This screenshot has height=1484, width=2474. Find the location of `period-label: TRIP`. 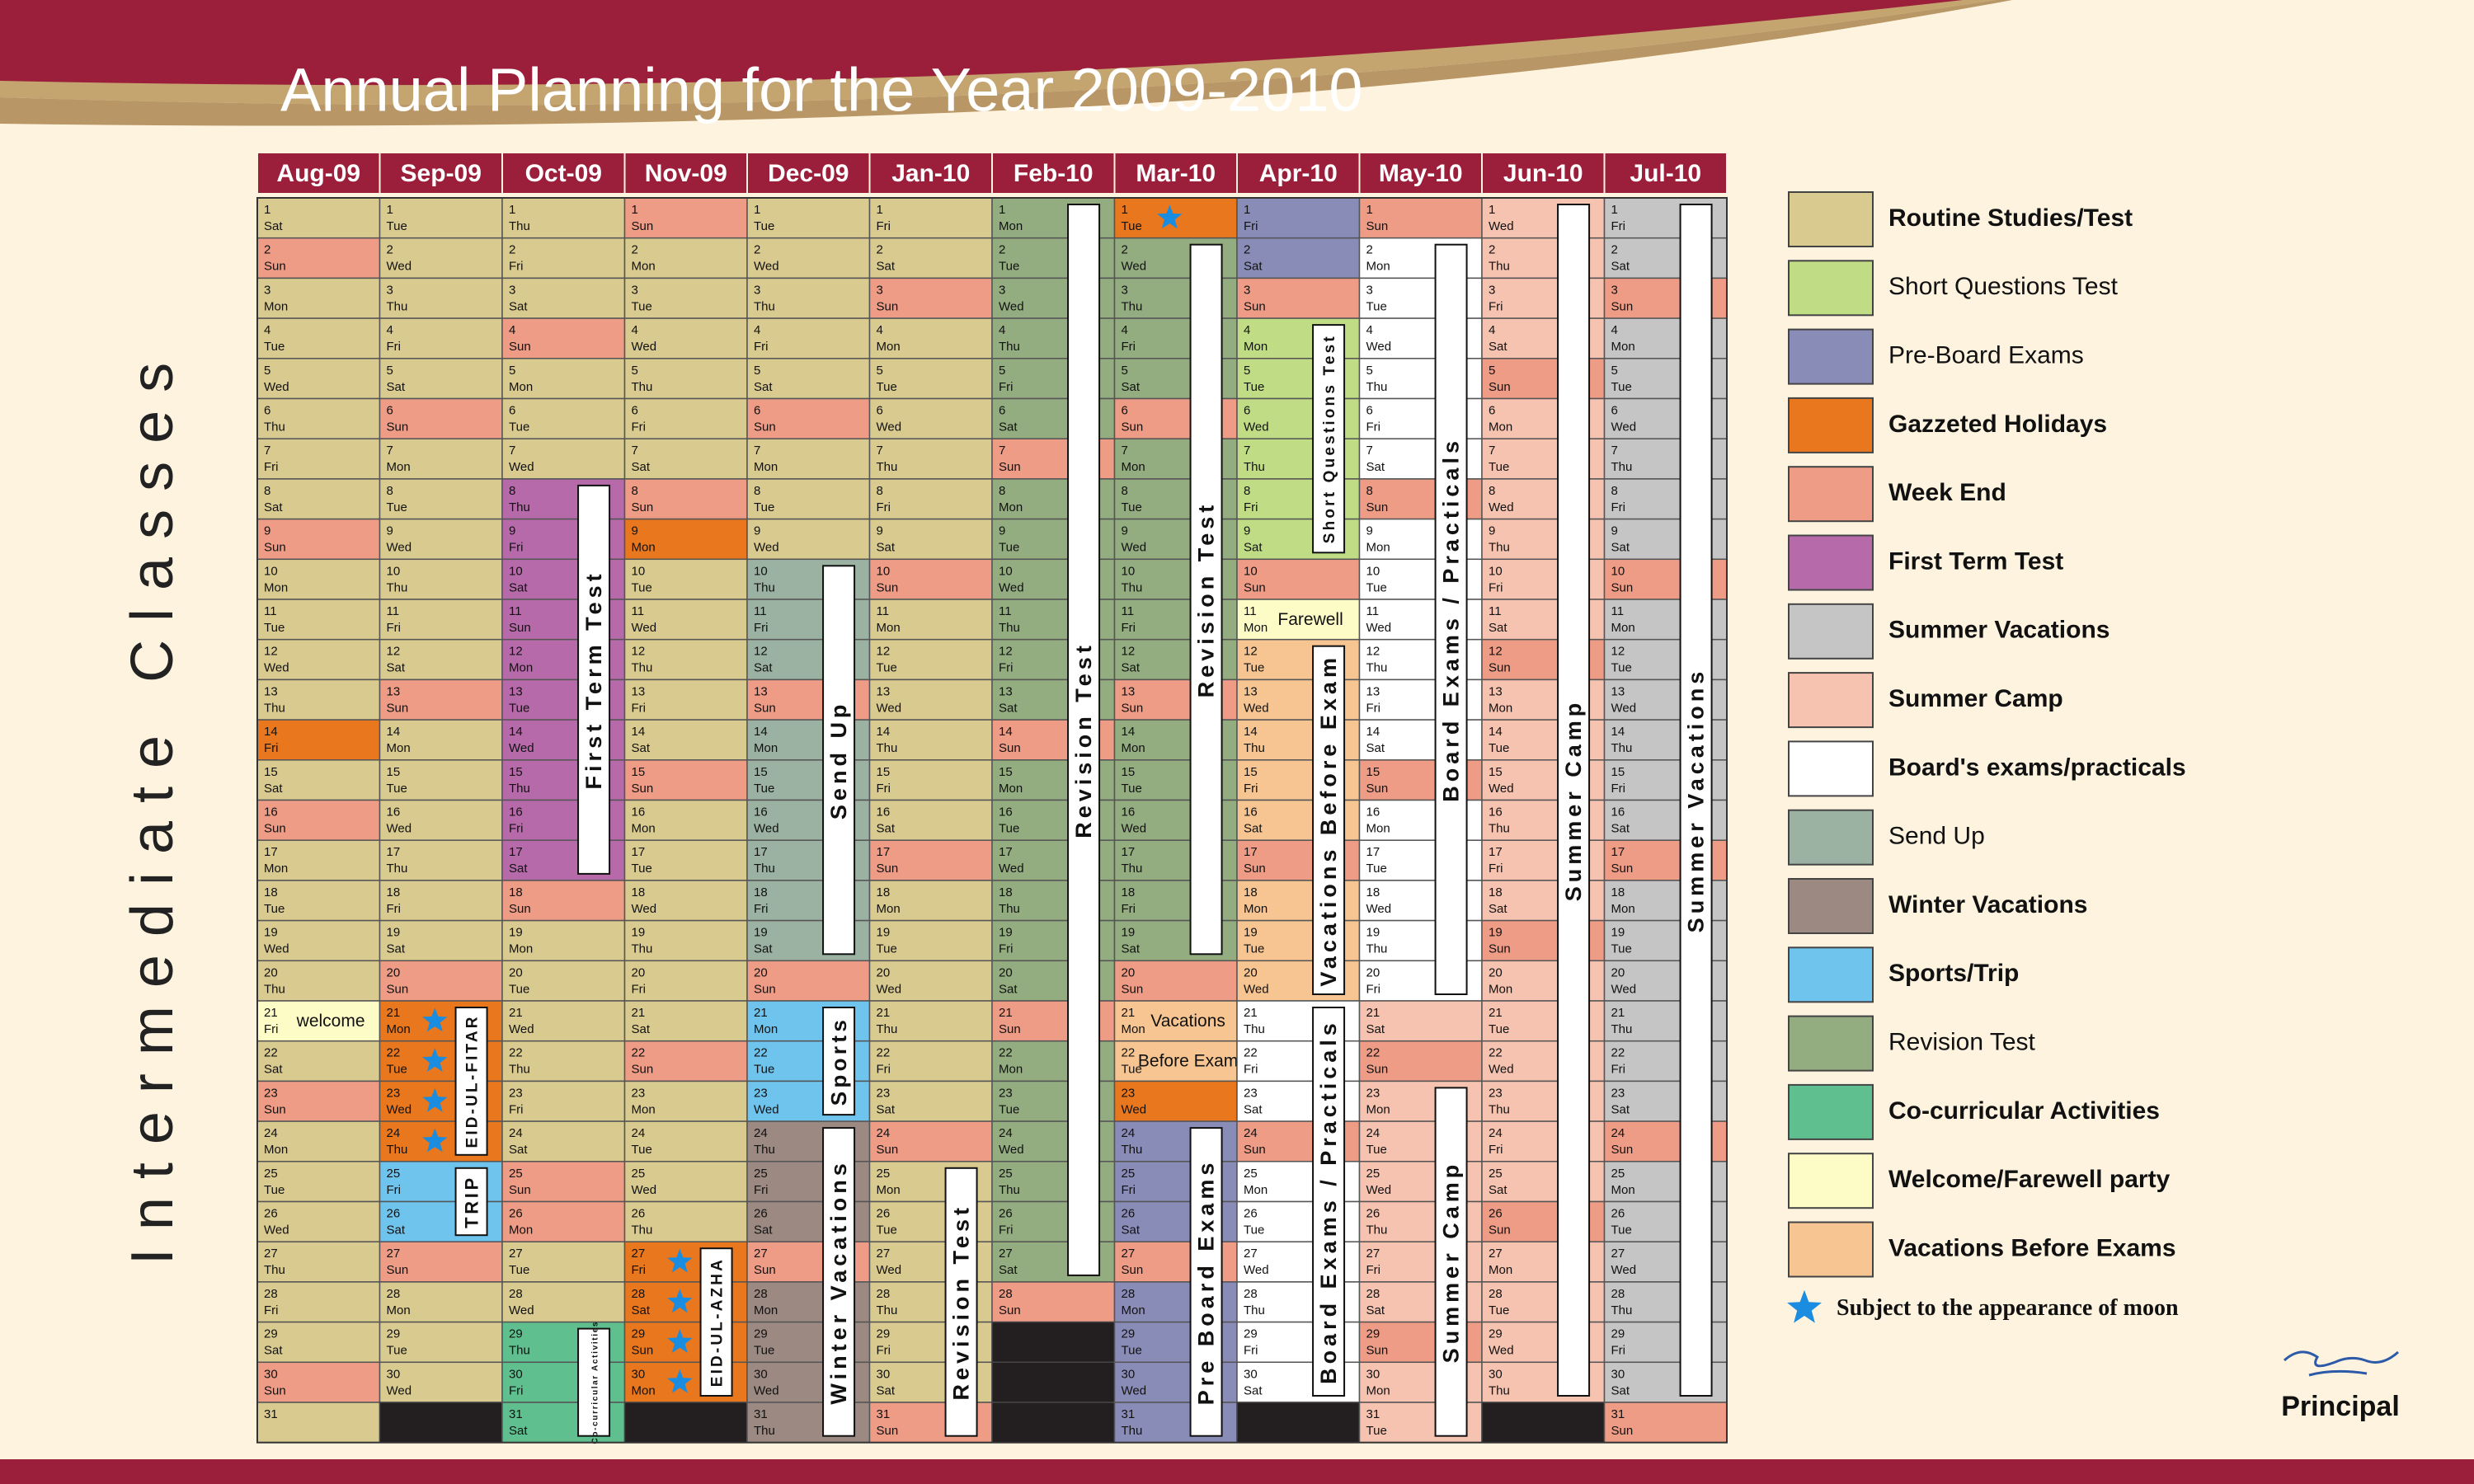

period-label: TRIP is located at coordinates (471, 1201).